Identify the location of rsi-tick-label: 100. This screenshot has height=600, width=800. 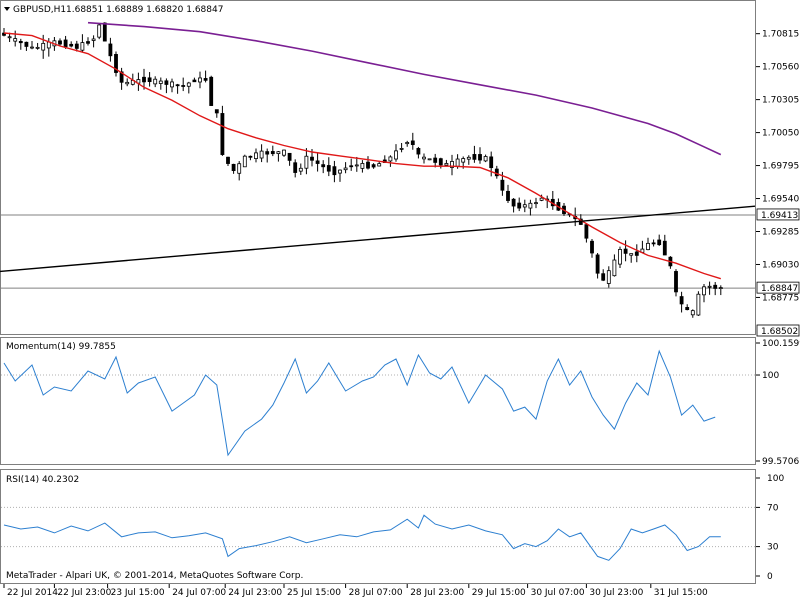
(775, 479).